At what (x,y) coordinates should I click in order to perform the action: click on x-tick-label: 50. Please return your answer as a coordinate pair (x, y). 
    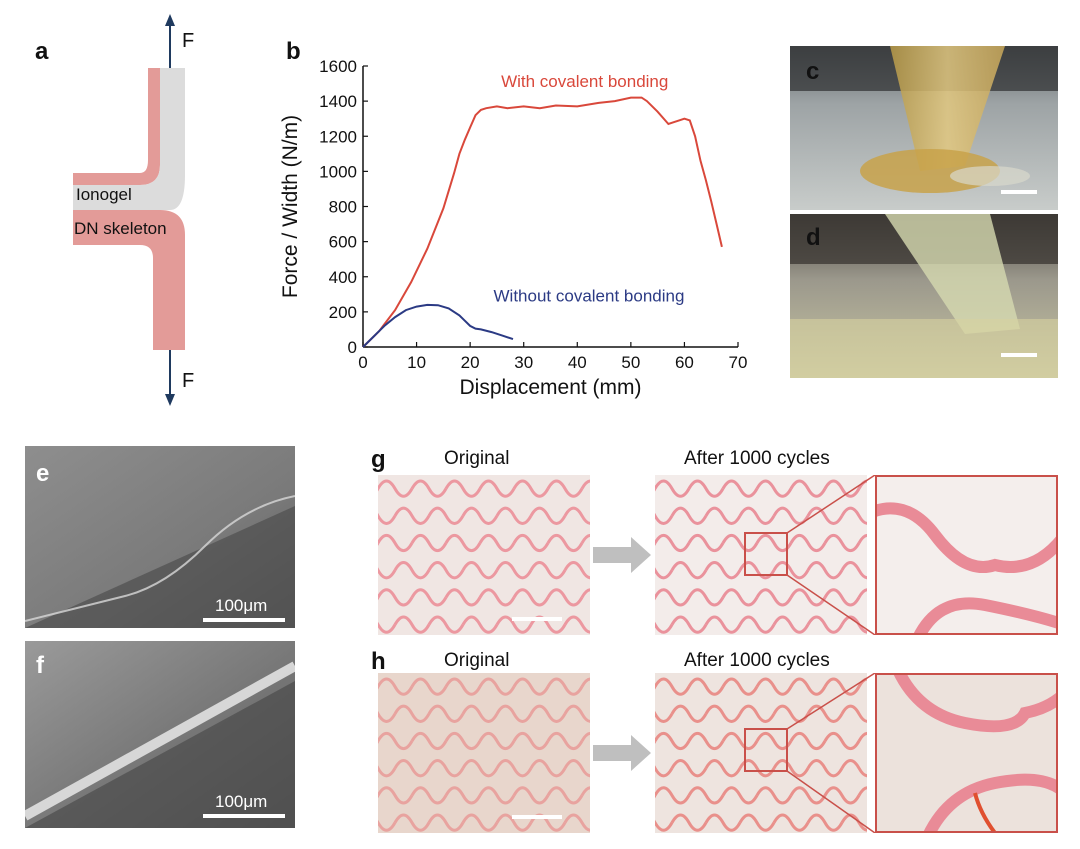
    Looking at the image, I should click on (630, 362).